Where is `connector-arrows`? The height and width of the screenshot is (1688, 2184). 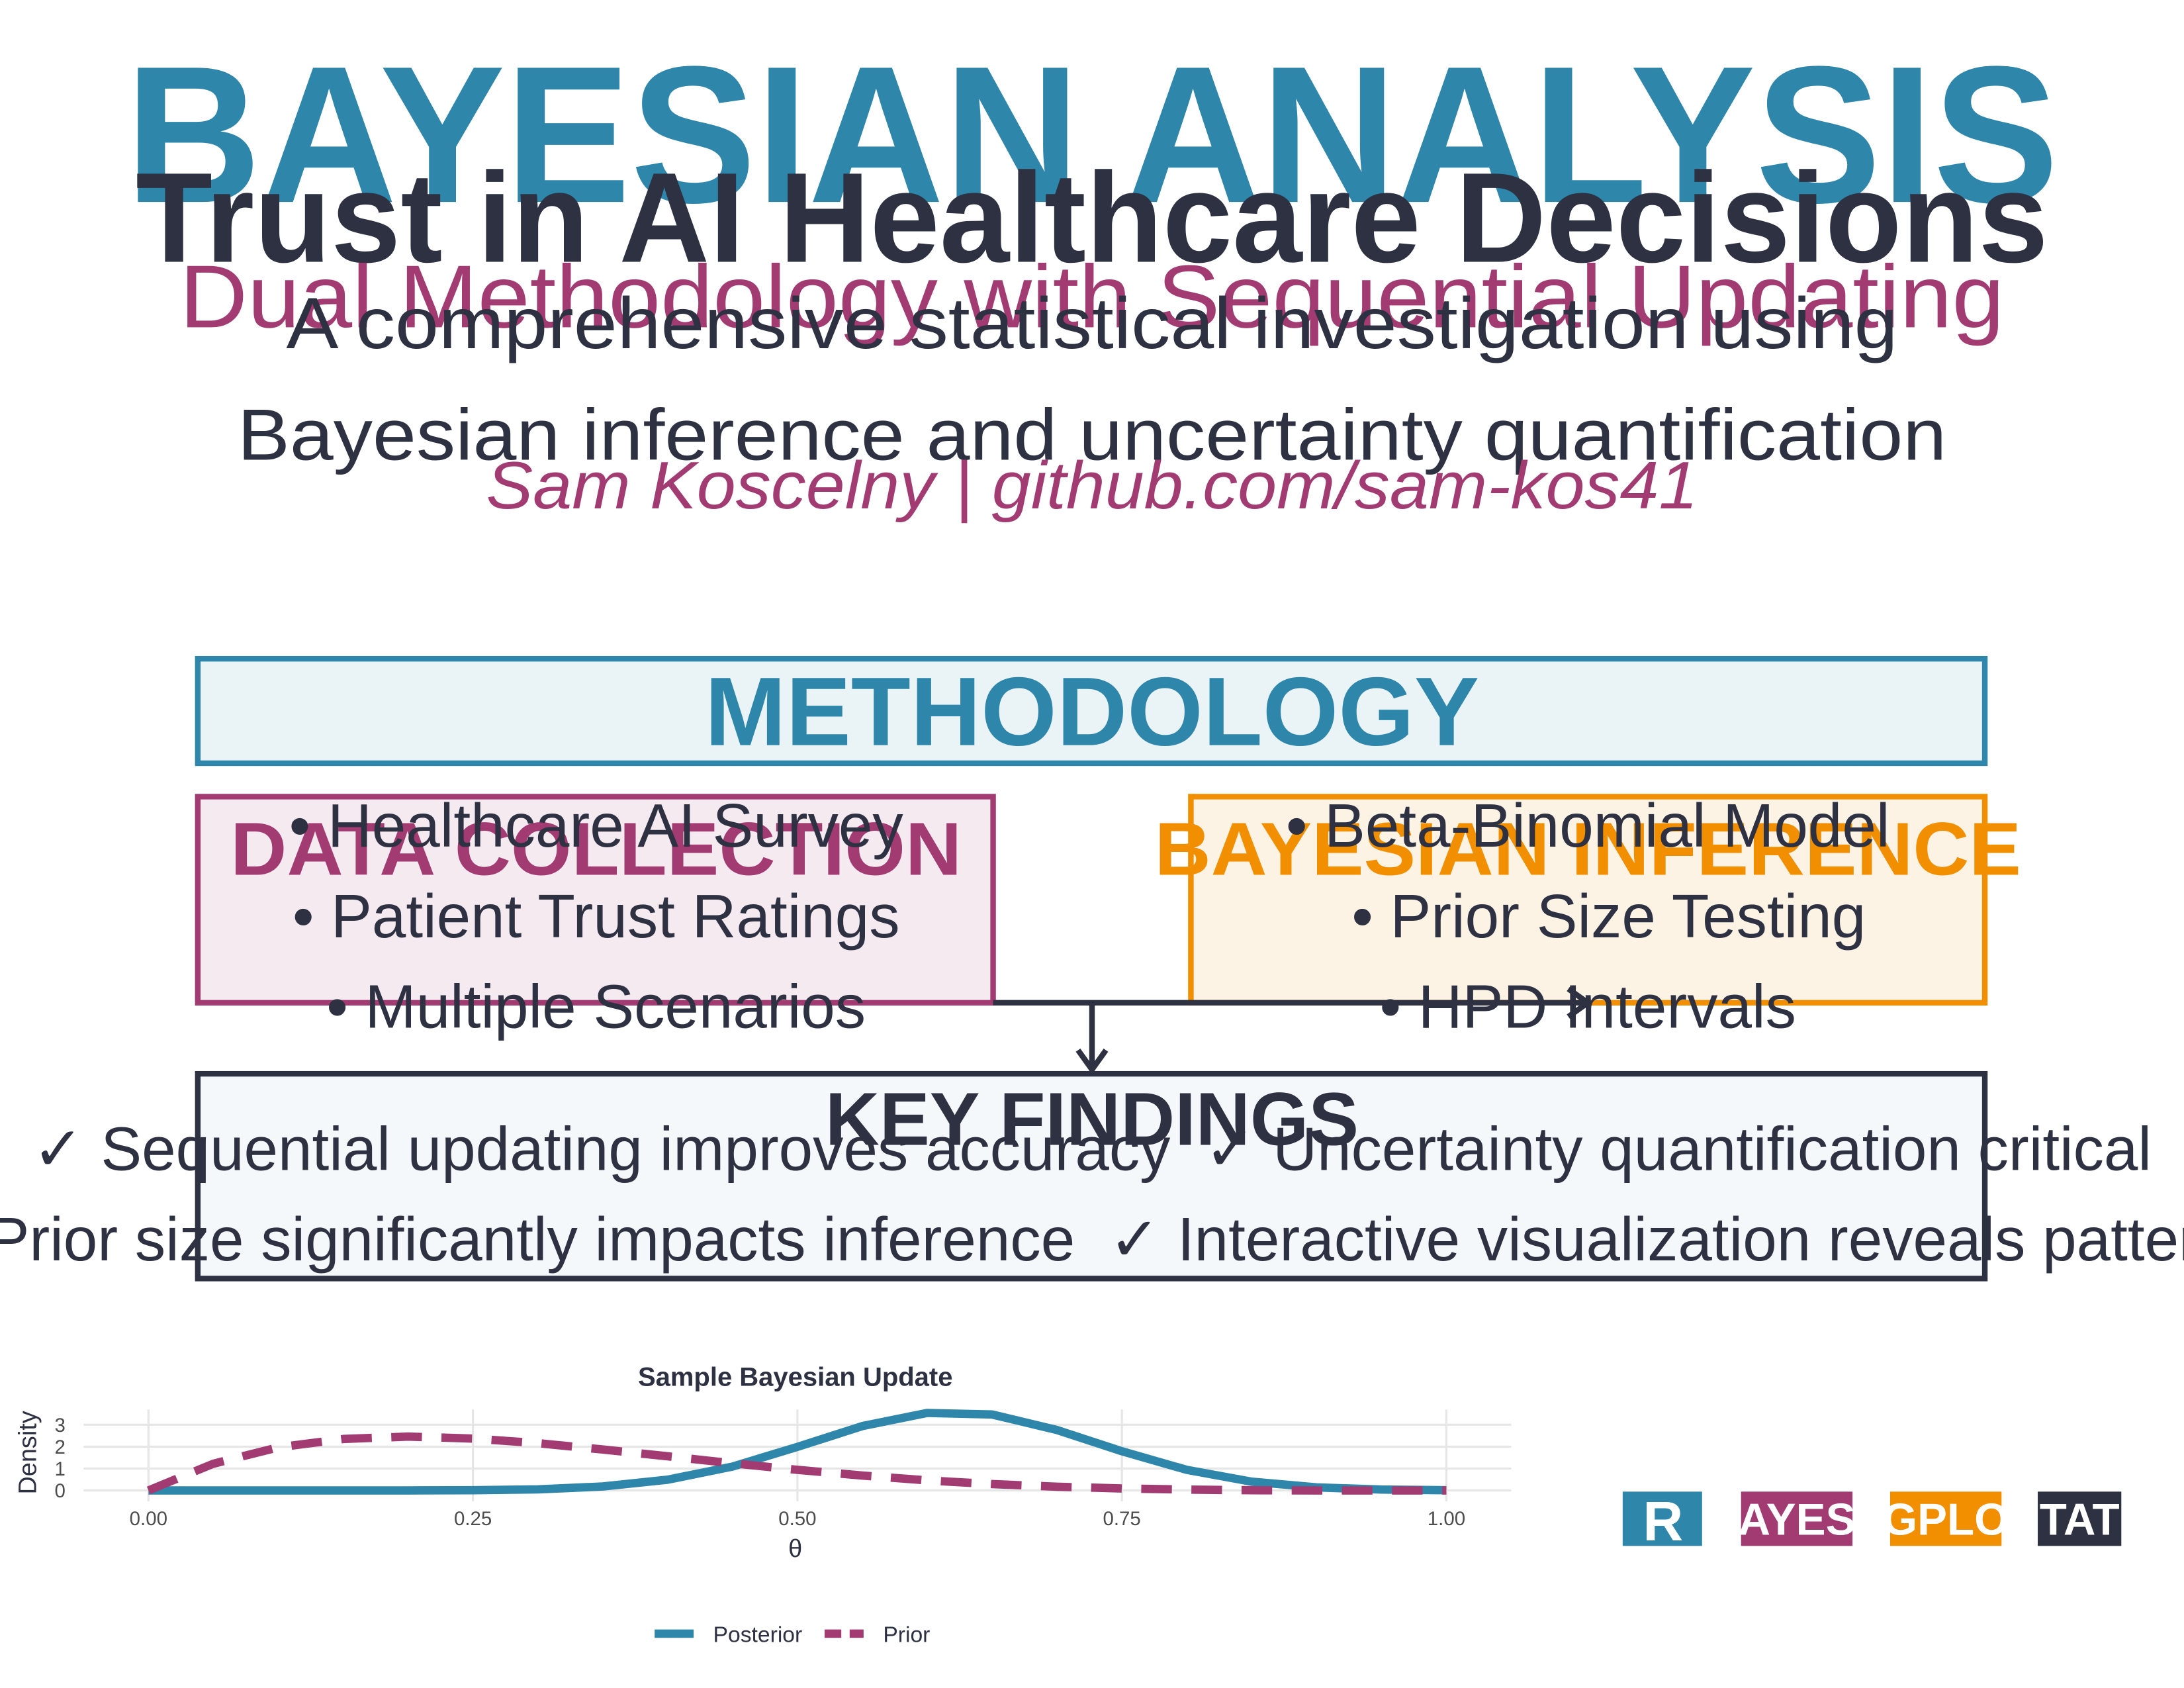 connector-arrows is located at coordinates (1293, 1030).